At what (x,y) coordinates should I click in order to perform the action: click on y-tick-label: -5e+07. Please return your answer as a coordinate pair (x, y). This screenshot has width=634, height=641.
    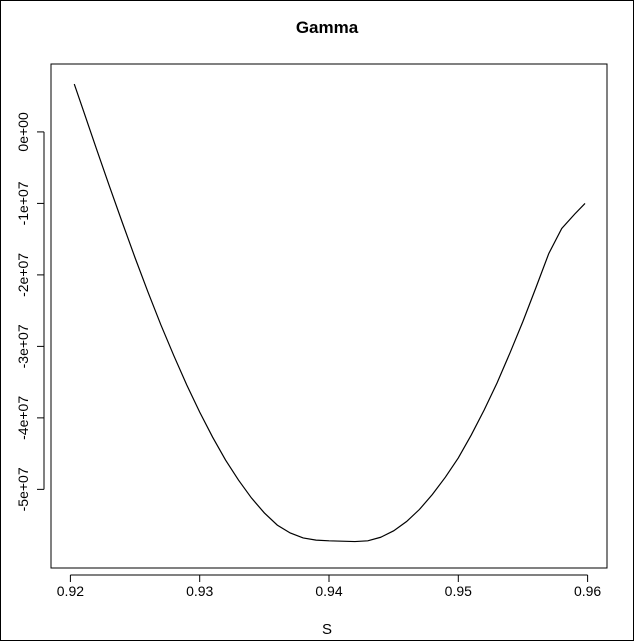
    Looking at the image, I should click on (23, 489).